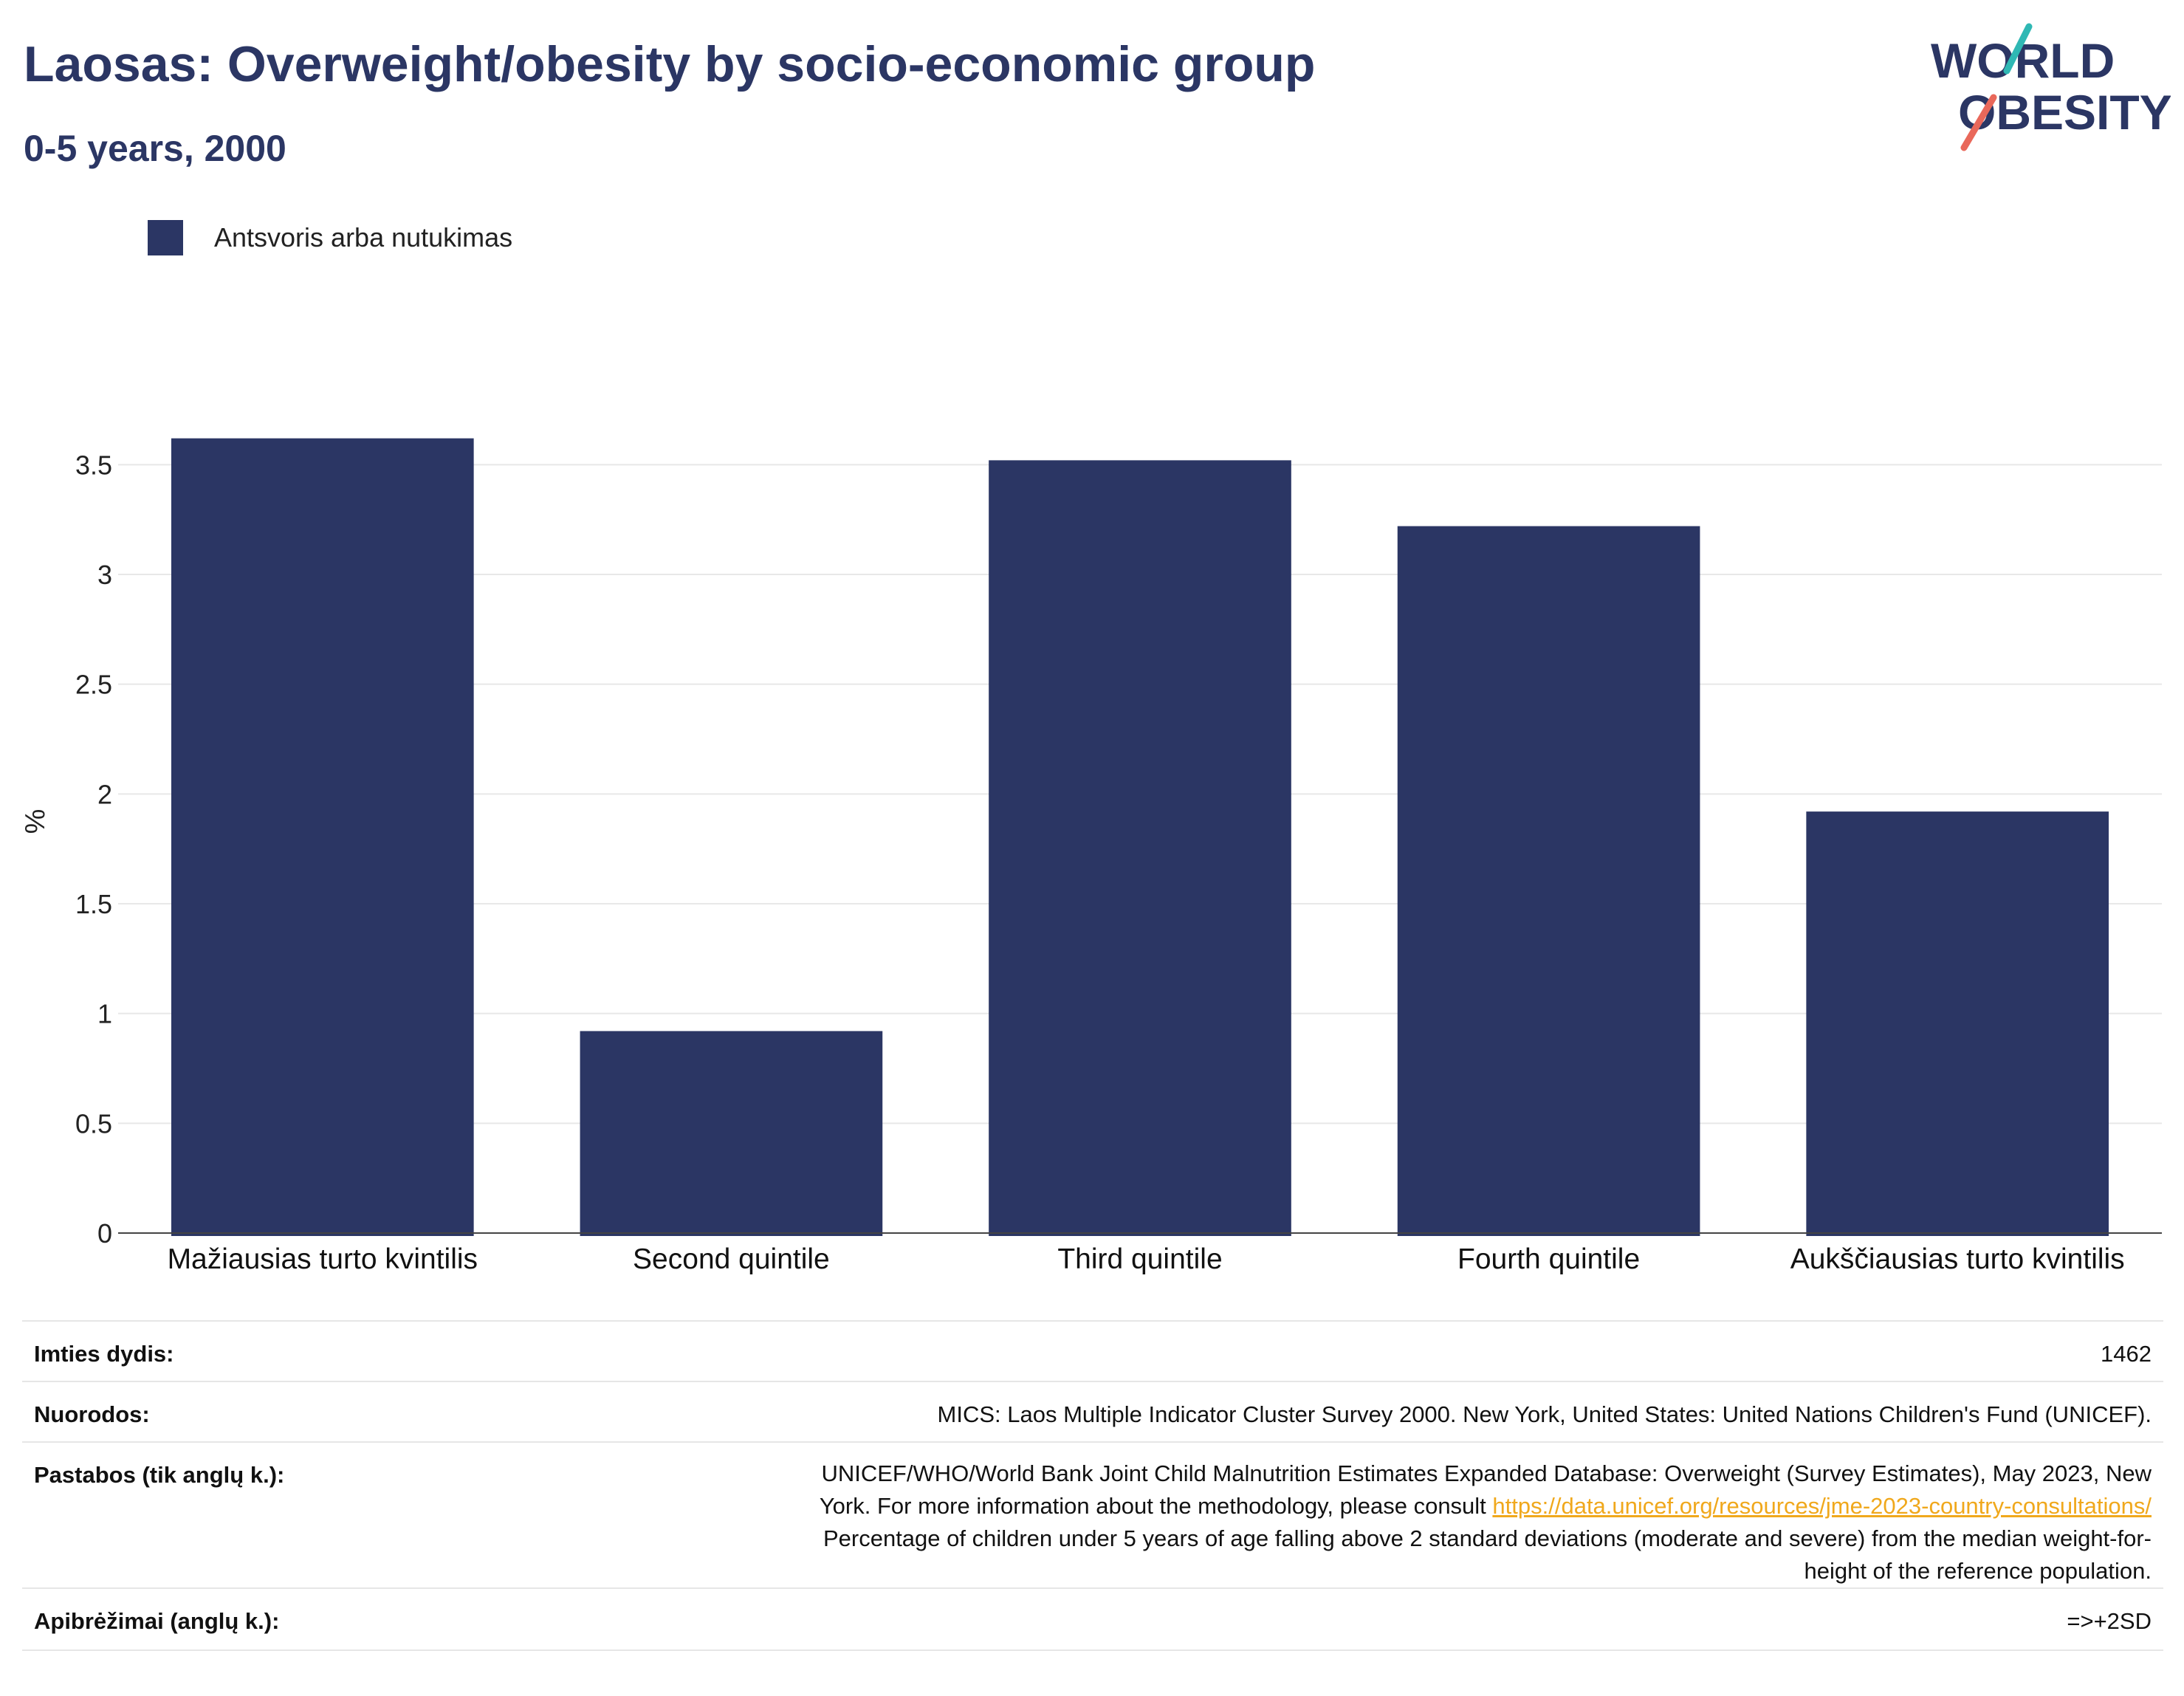  What do you see at coordinates (1093, 1619) in the screenshot?
I see `meta-row-definitions: Apibrėžimai (anglų k.): =>+2SD` at bounding box center [1093, 1619].